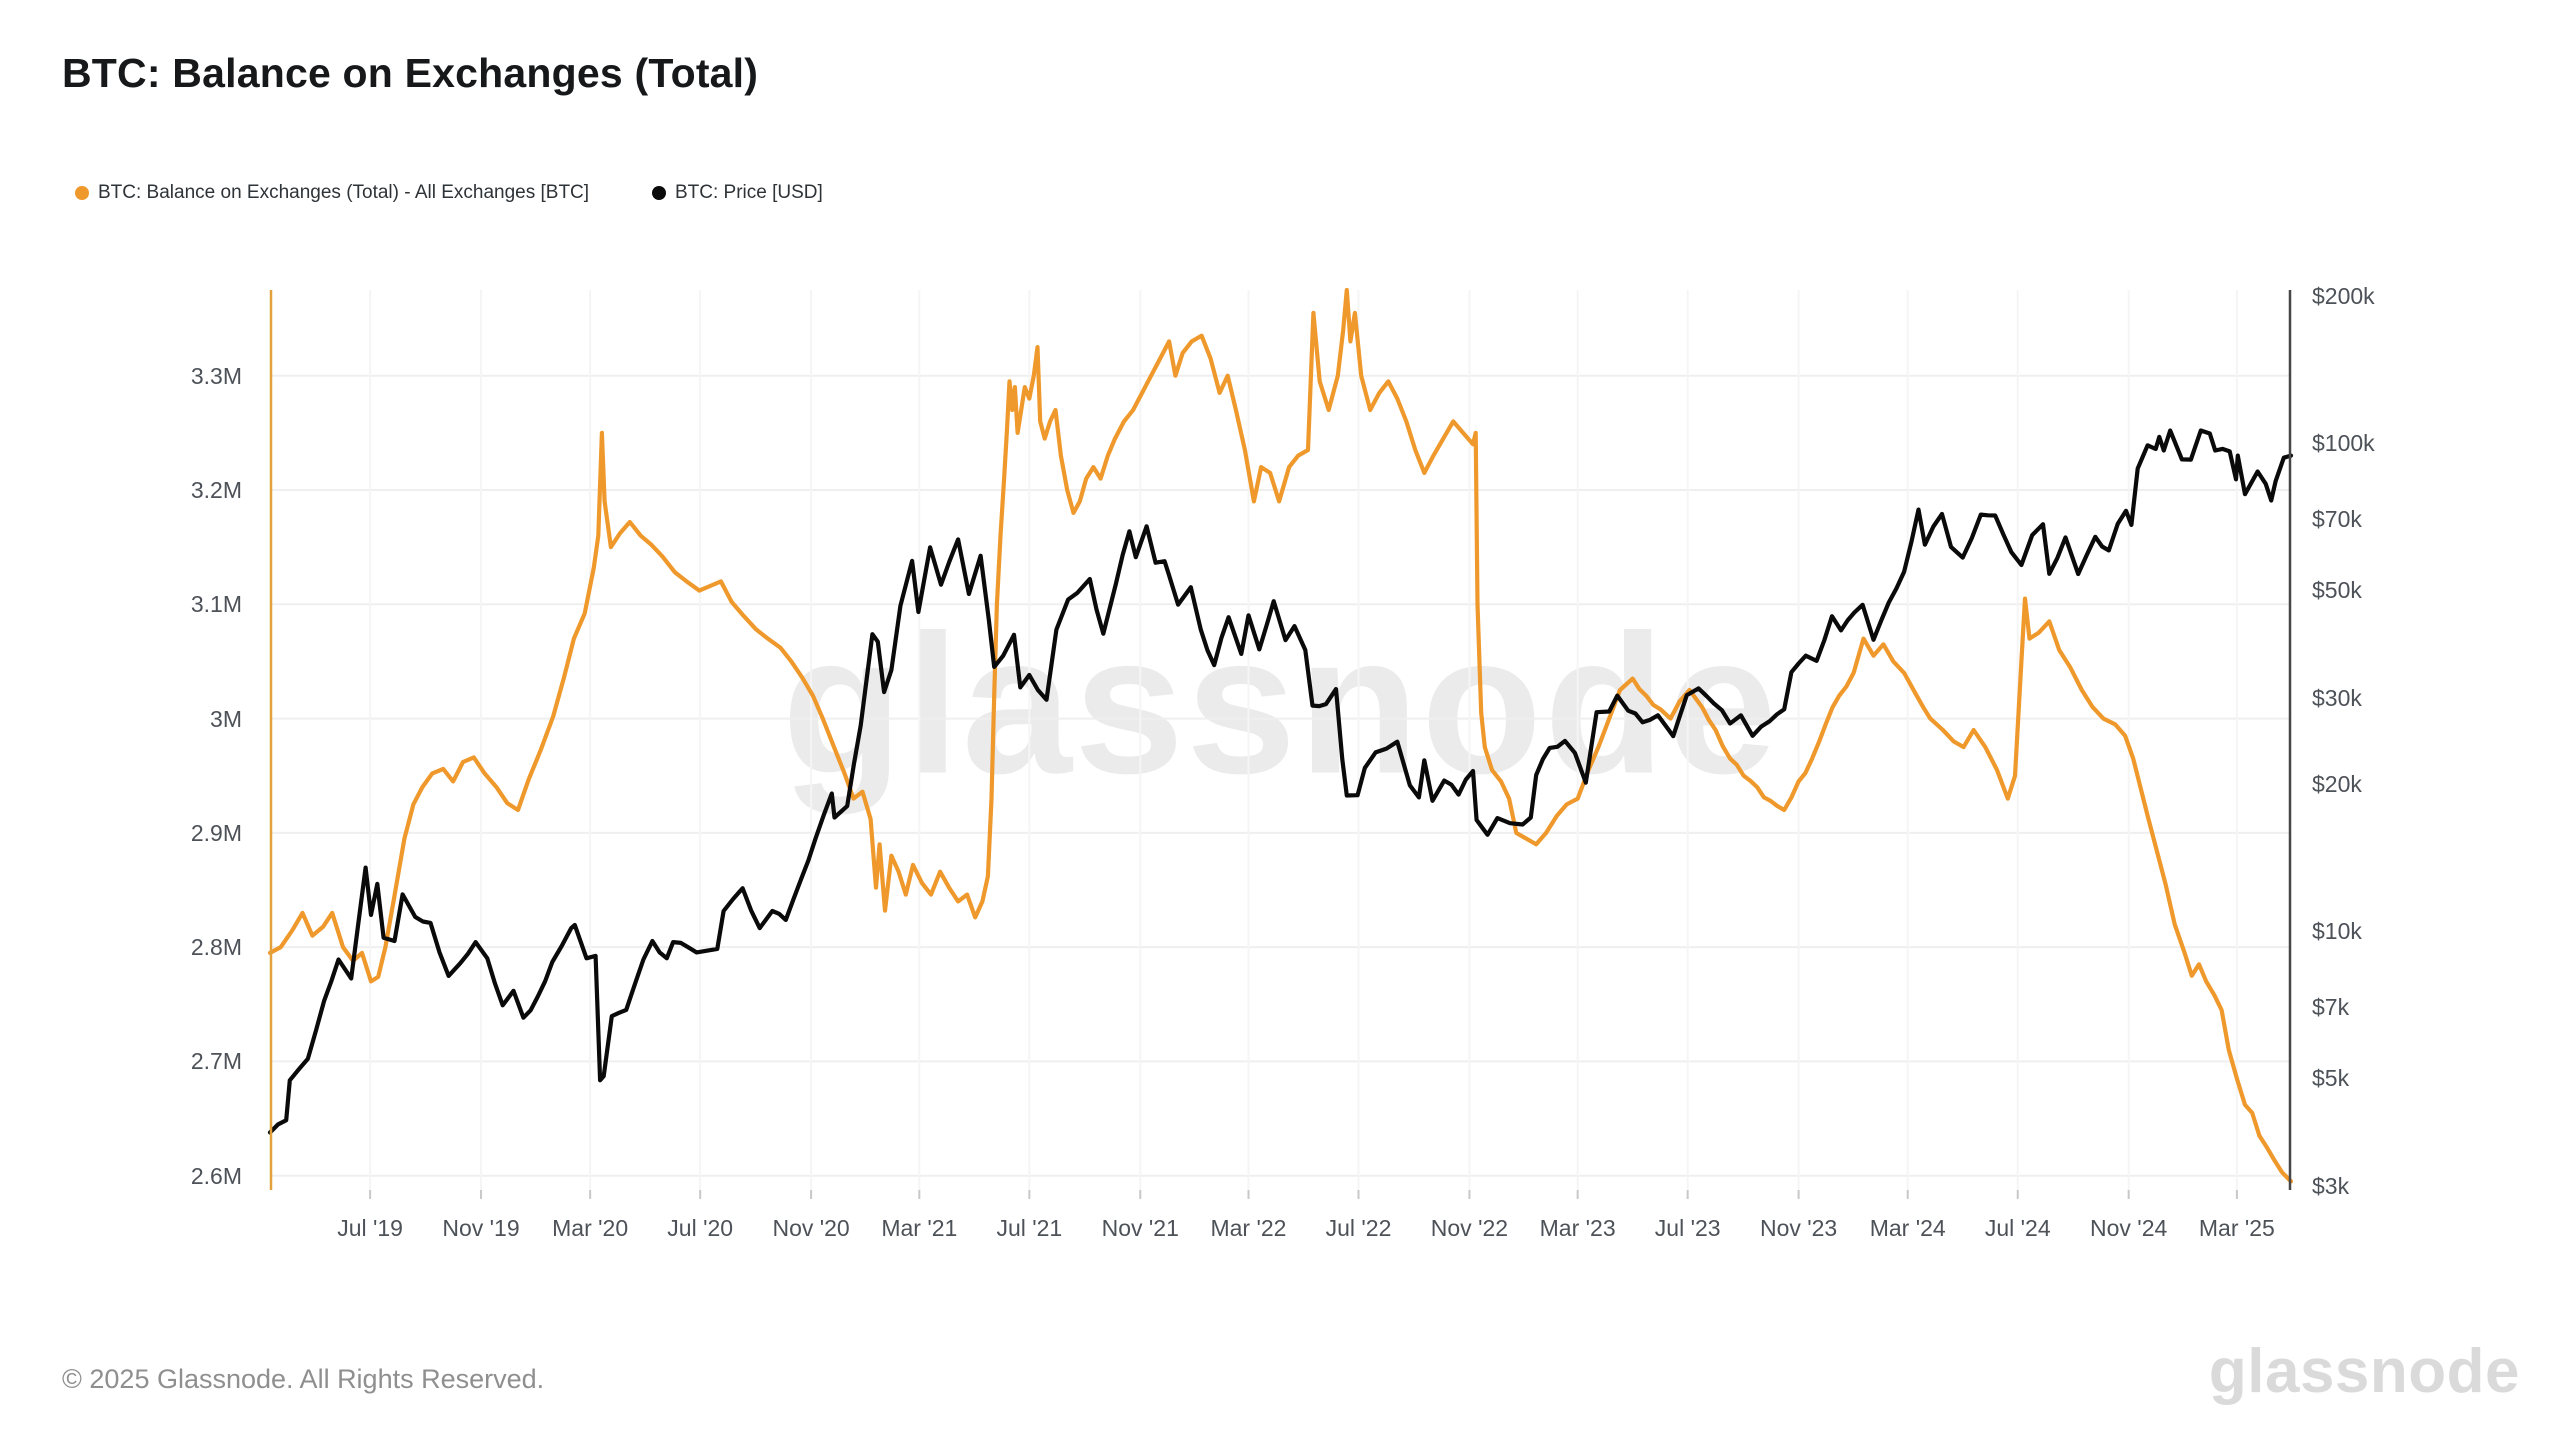  What do you see at coordinates (226, 718) in the screenshot?
I see `left-axis-tick-label: 3M` at bounding box center [226, 718].